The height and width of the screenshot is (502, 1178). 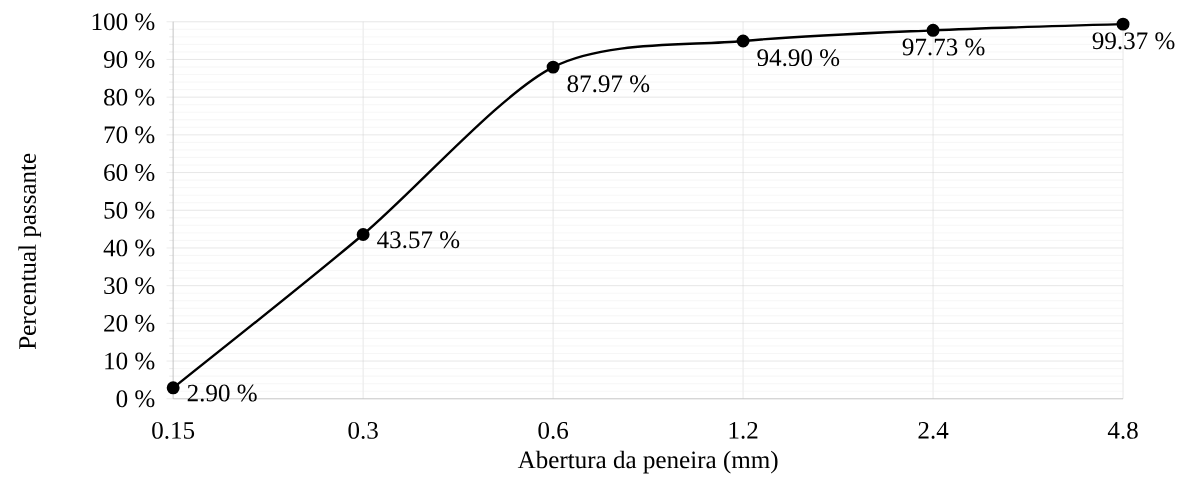 I want to click on data-label: 94.90 %, so click(x=798, y=58).